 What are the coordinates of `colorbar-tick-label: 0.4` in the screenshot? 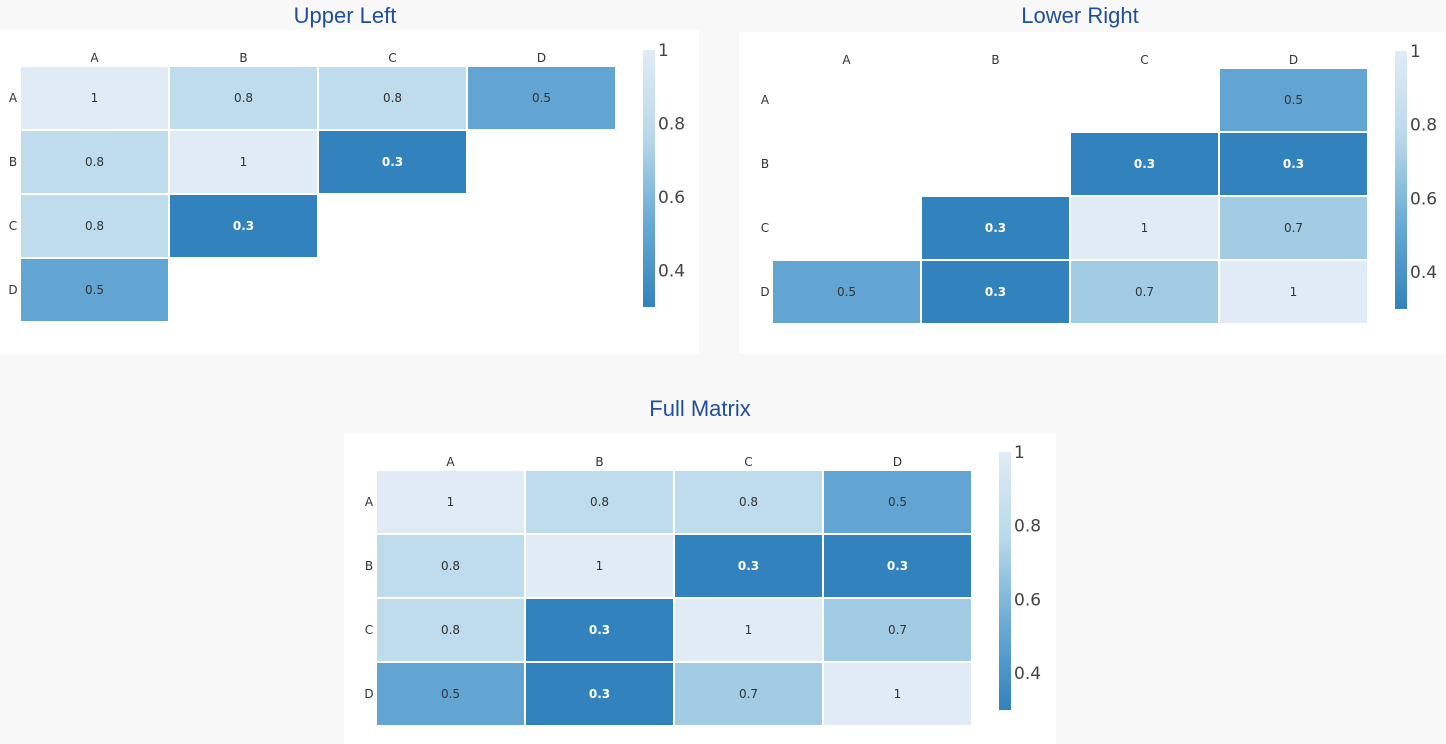 It's located at (1027, 674).